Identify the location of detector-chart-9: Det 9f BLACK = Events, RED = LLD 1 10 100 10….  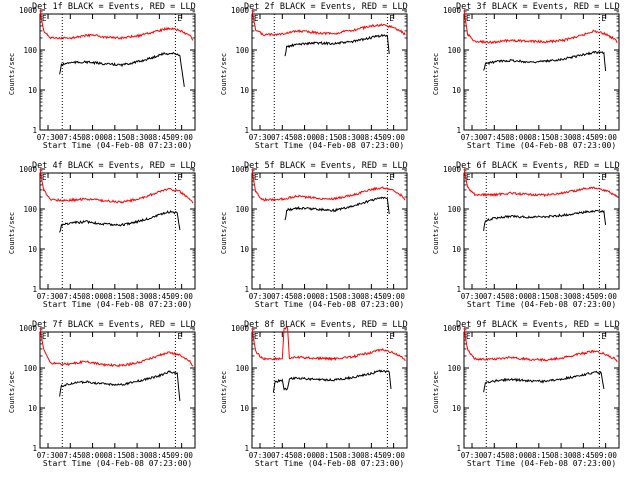
(526, 394).